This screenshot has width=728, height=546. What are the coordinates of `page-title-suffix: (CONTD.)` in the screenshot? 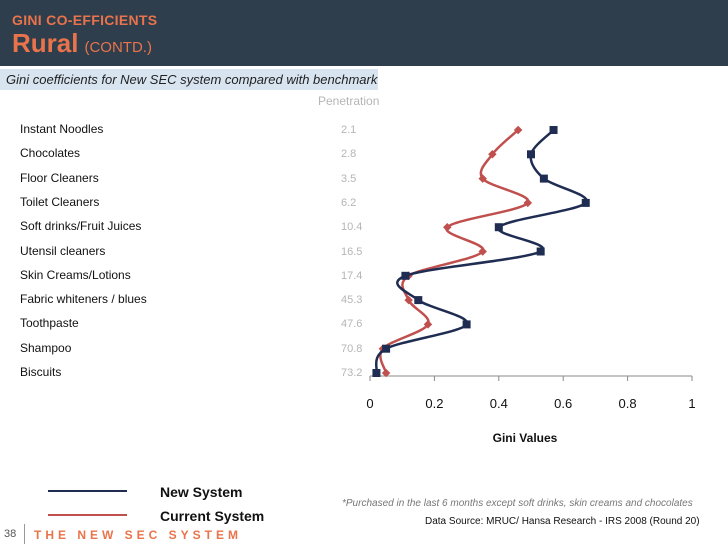 It's located at (118, 47).